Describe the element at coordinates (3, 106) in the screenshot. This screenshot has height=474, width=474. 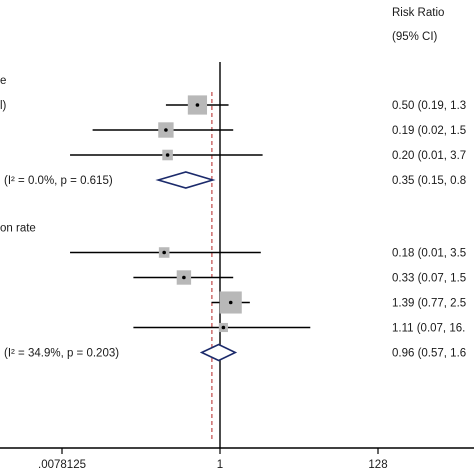
I see `study-label: l)` at that location.